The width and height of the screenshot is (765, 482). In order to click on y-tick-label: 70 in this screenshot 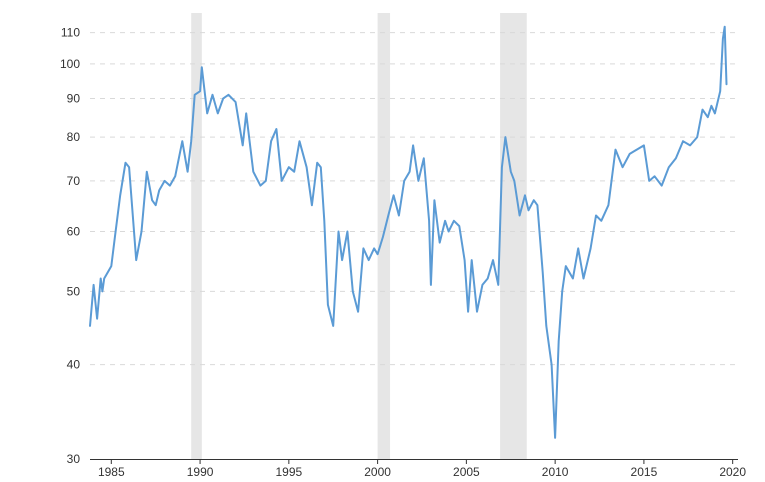, I will do `click(74, 181)`.